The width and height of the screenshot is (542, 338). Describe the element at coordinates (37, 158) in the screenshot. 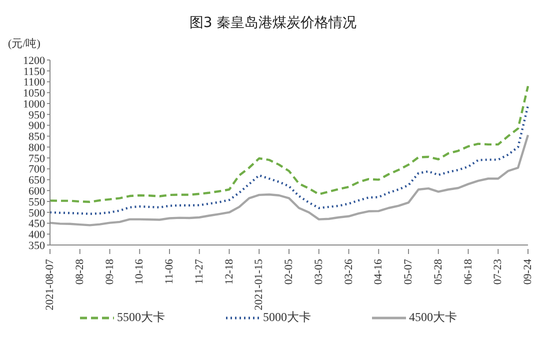

I see `y-tick-label: 750` at that location.